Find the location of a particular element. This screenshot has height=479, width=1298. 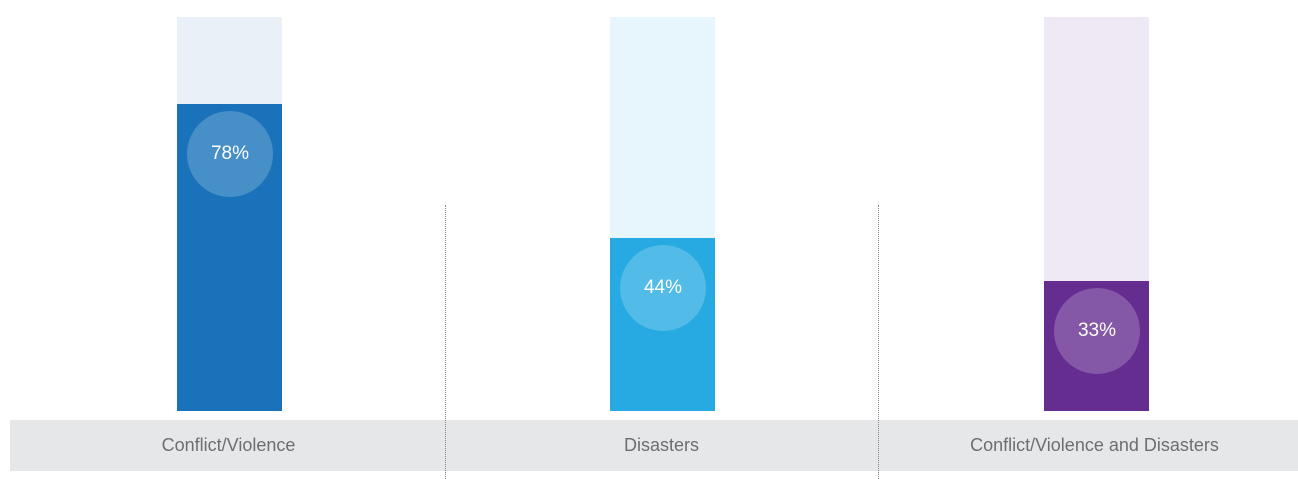

category-label-strip is located at coordinates (654, 445).